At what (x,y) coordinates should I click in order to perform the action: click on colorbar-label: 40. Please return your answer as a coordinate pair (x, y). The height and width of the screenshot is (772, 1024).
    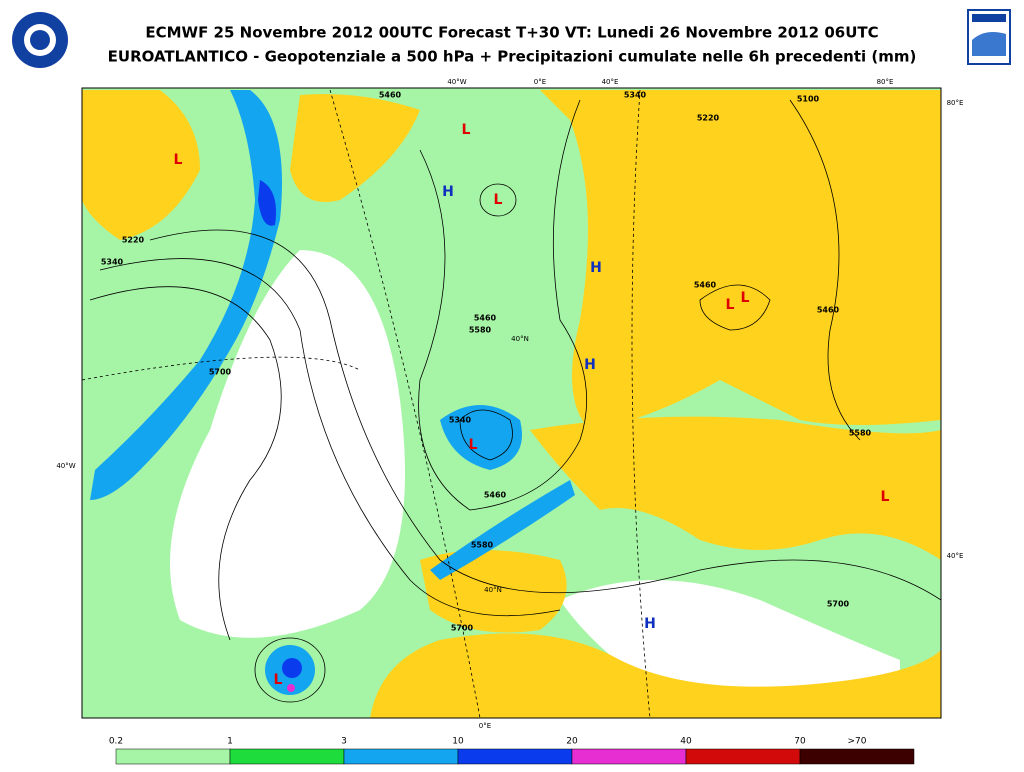
    Looking at the image, I should click on (686, 742).